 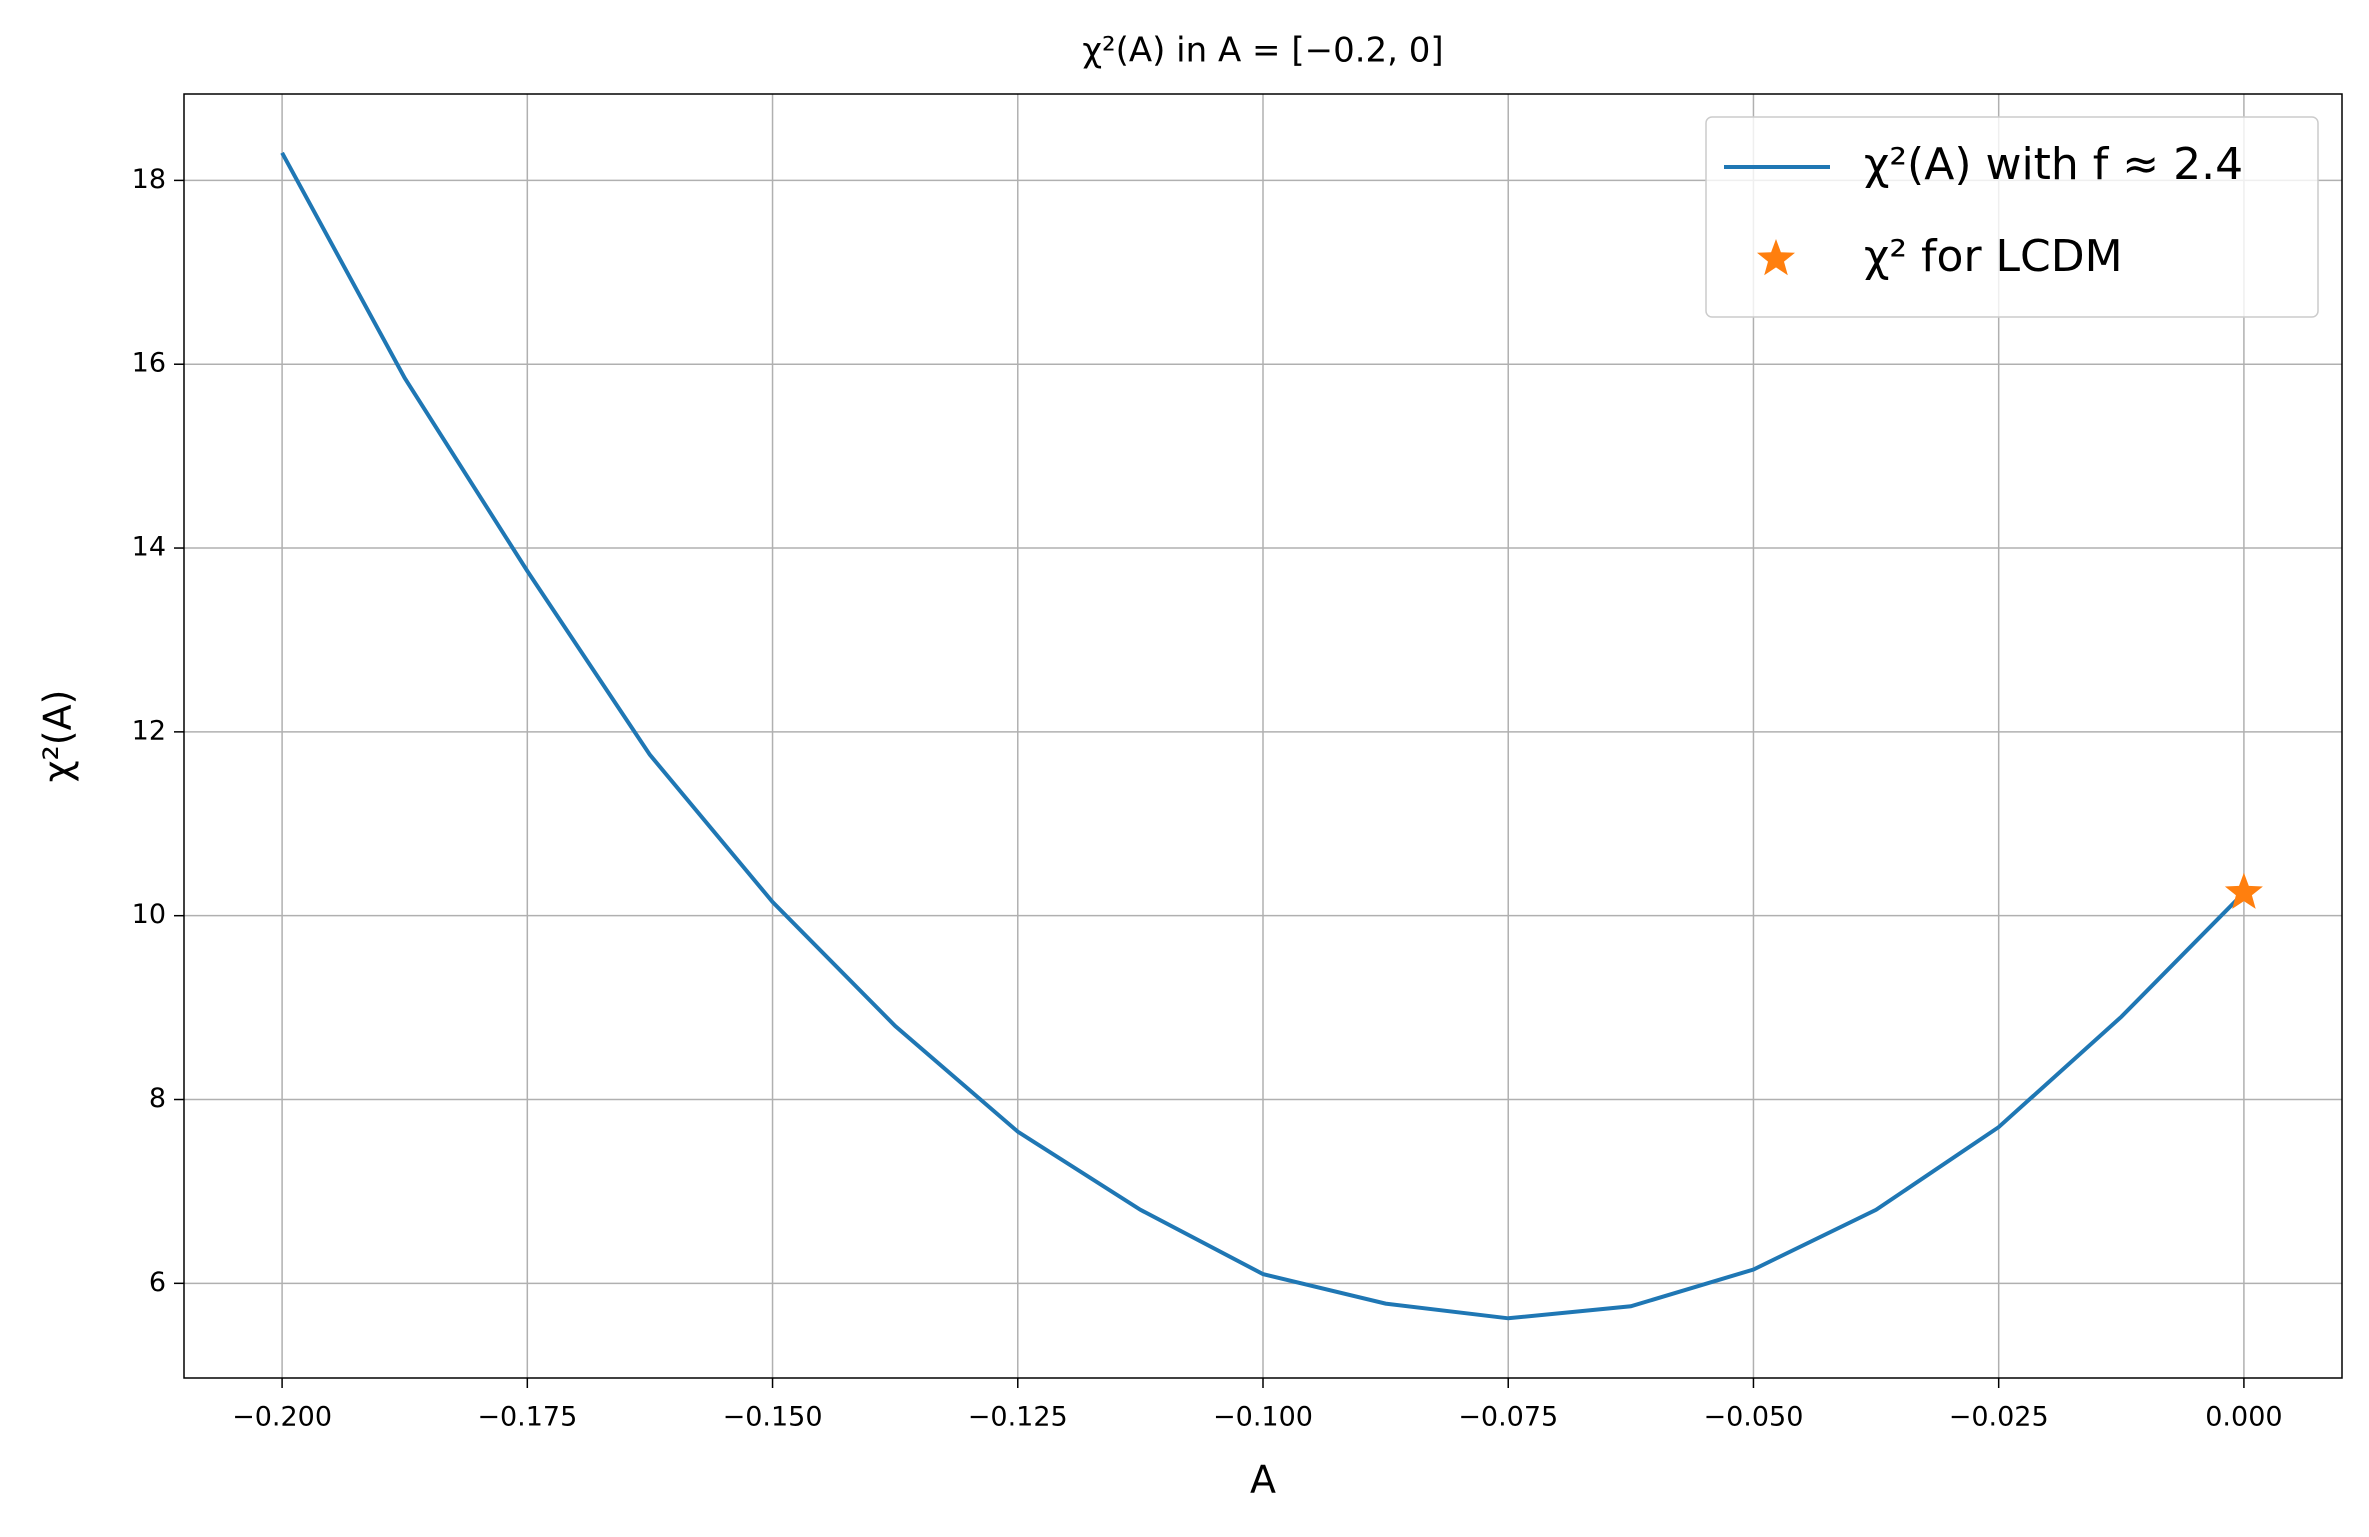 I want to click on x-tick-label: −0.150, so click(x=773, y=1417).